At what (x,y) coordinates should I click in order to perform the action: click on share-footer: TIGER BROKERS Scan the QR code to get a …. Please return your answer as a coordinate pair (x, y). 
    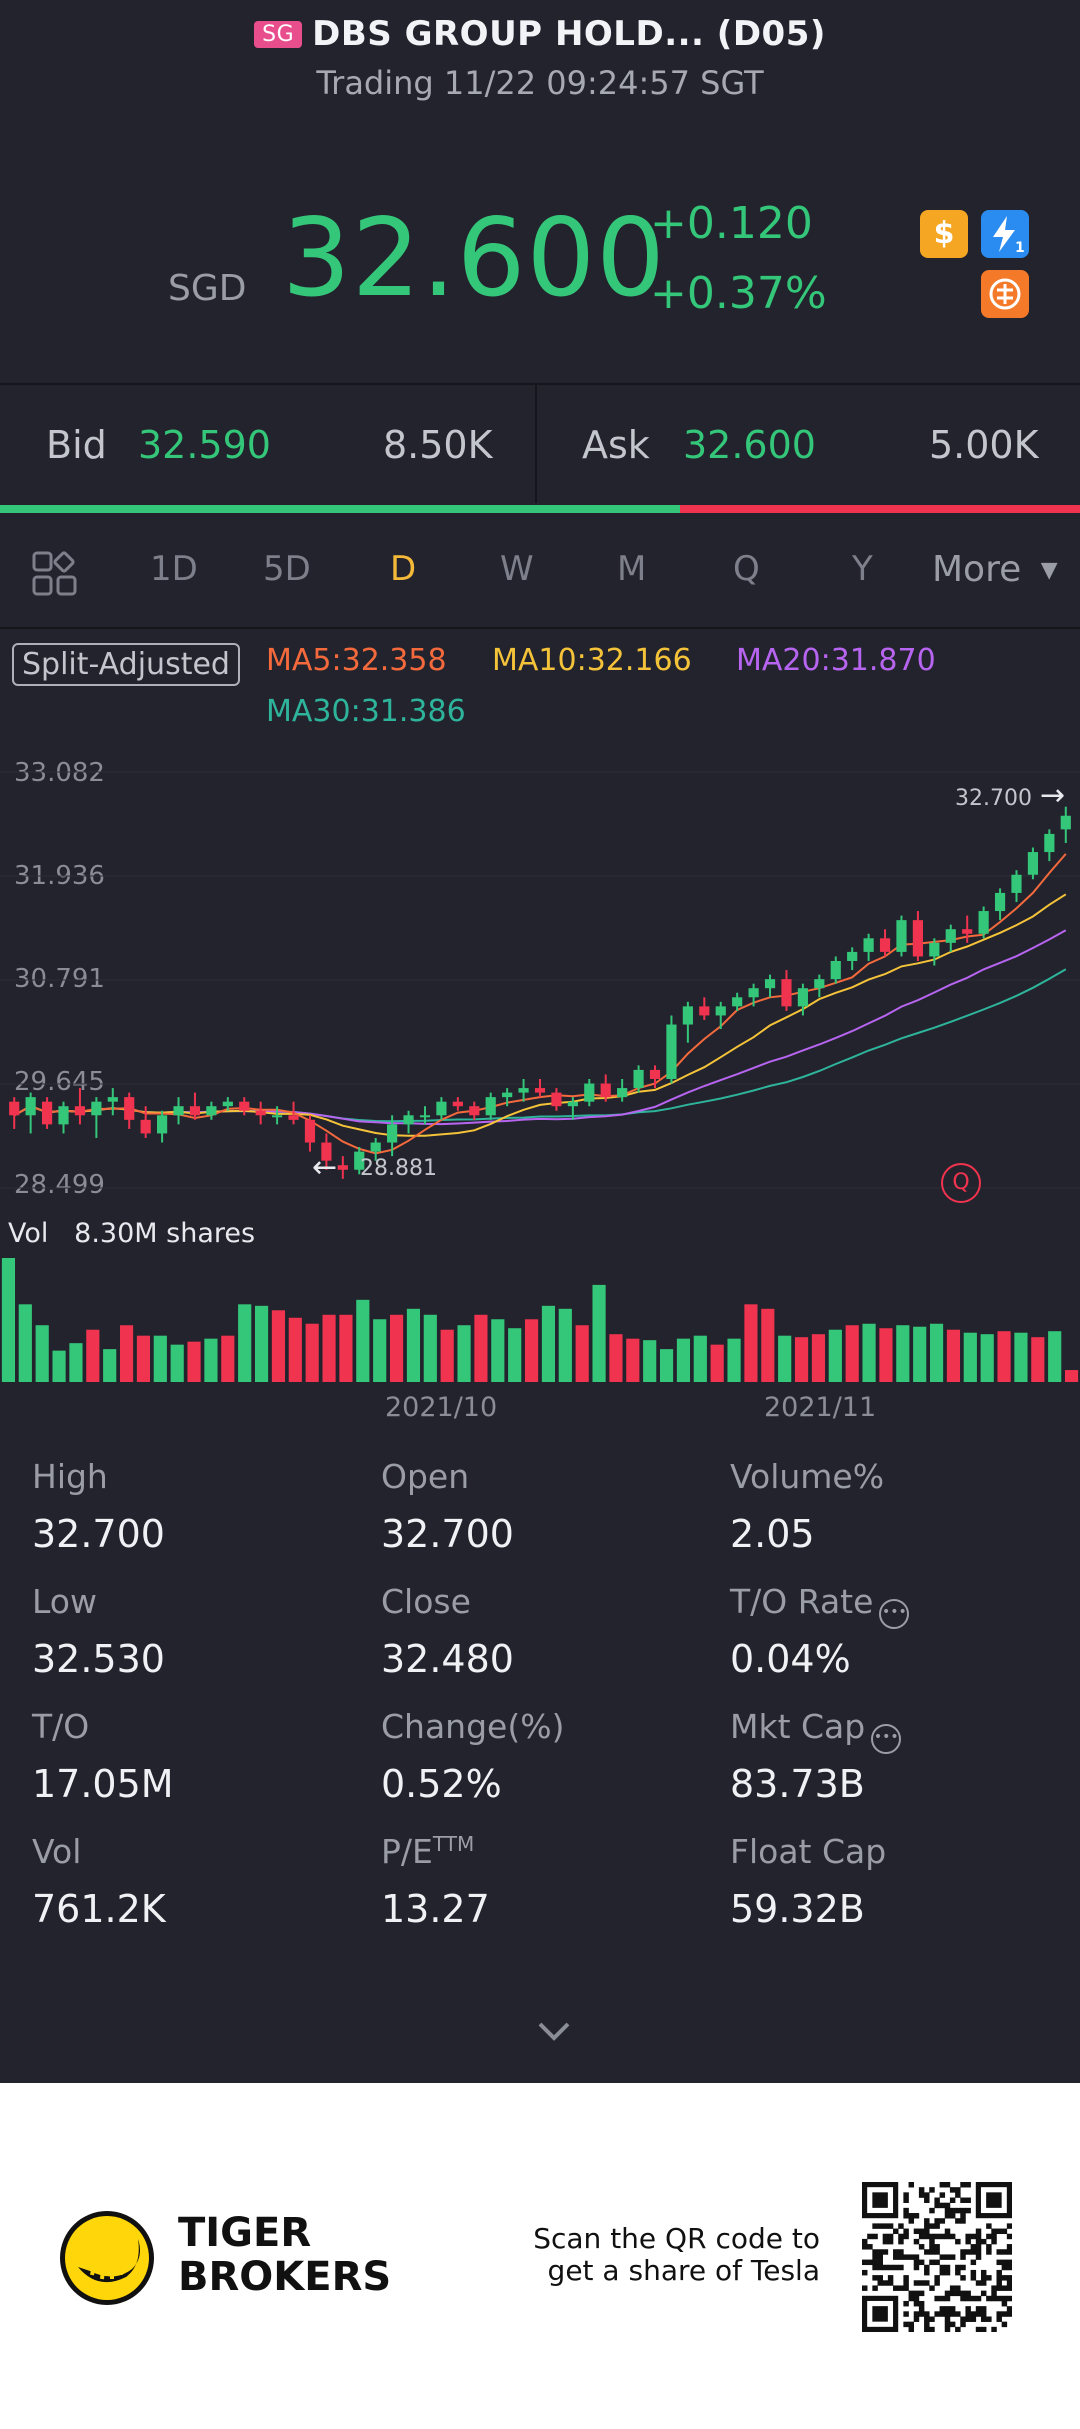
    Looking at the image, I should click on (540, 2256).